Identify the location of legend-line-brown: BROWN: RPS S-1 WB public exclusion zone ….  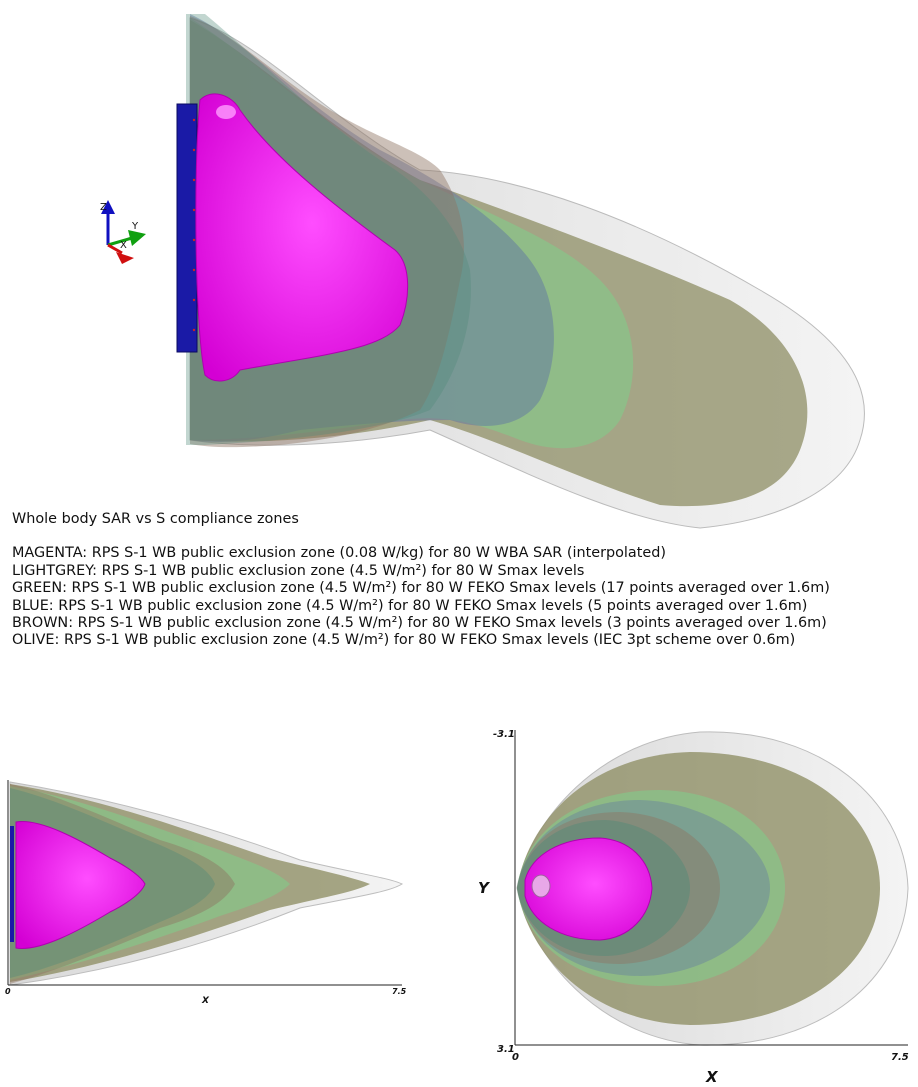
(419, 623).